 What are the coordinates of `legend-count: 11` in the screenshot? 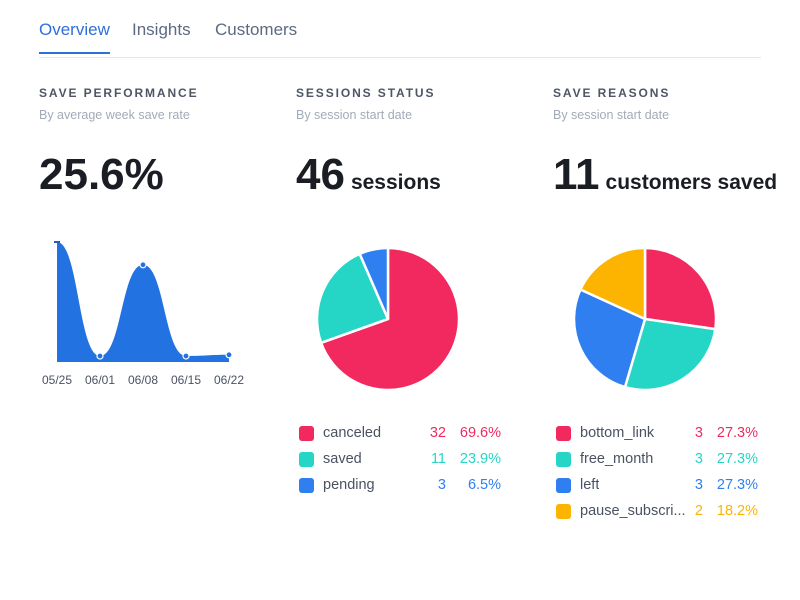 It's located at (438, 459).